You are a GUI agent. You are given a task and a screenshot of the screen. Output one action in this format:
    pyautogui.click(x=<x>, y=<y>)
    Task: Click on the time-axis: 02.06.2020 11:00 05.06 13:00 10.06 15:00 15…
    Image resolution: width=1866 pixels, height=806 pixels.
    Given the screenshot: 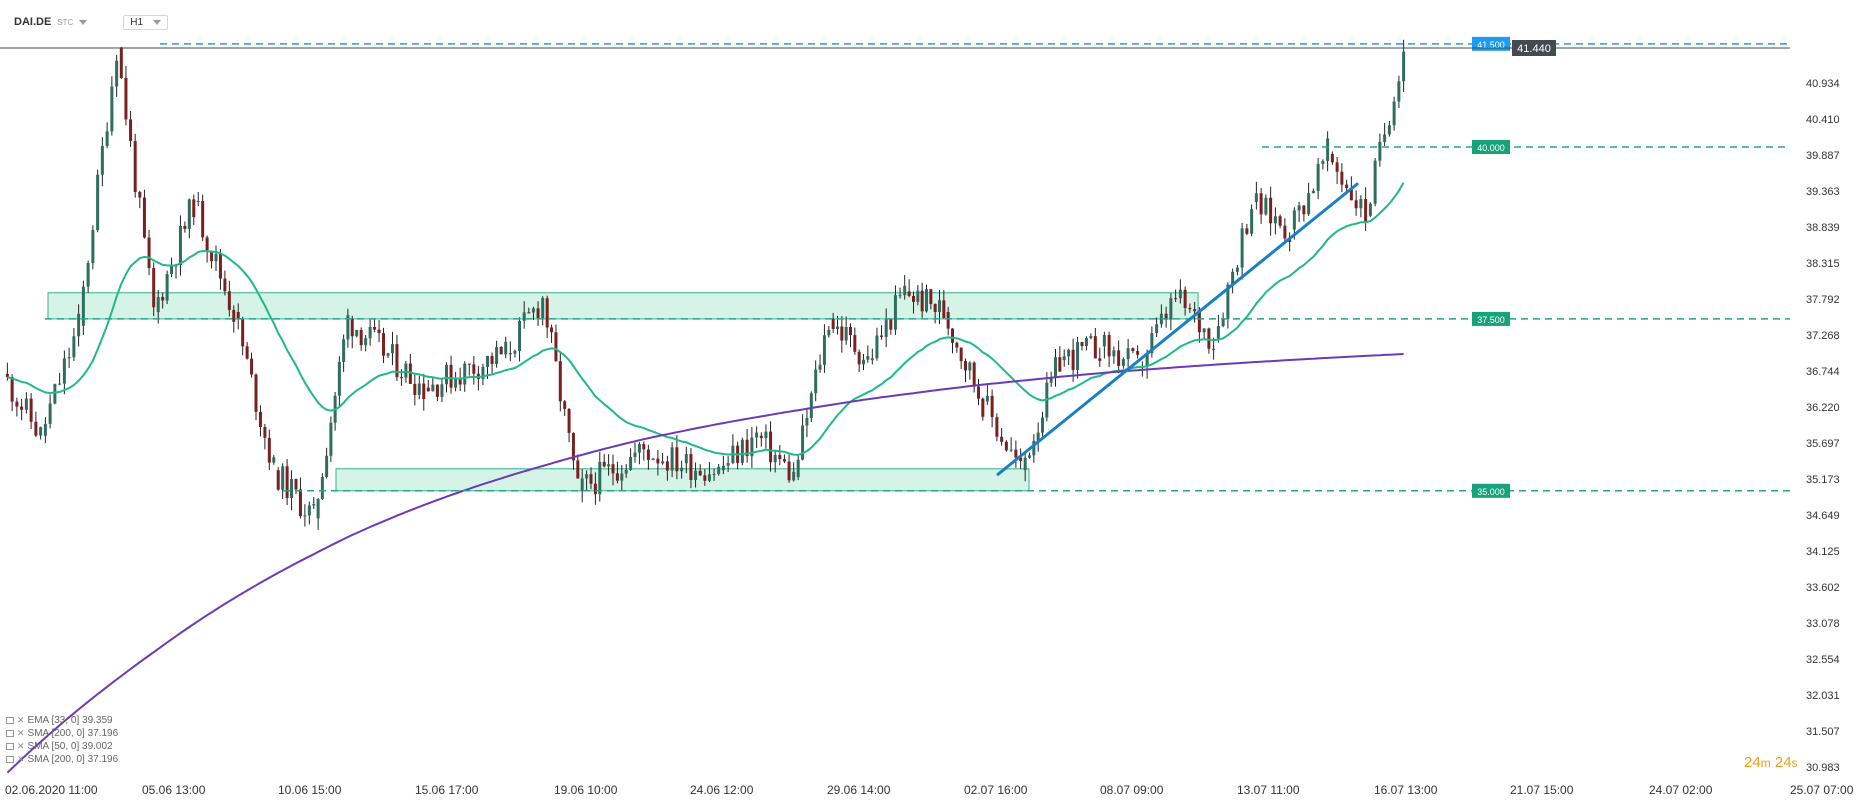 What is the action you would take?
    pyautogui.click(x=929, y=790)
    